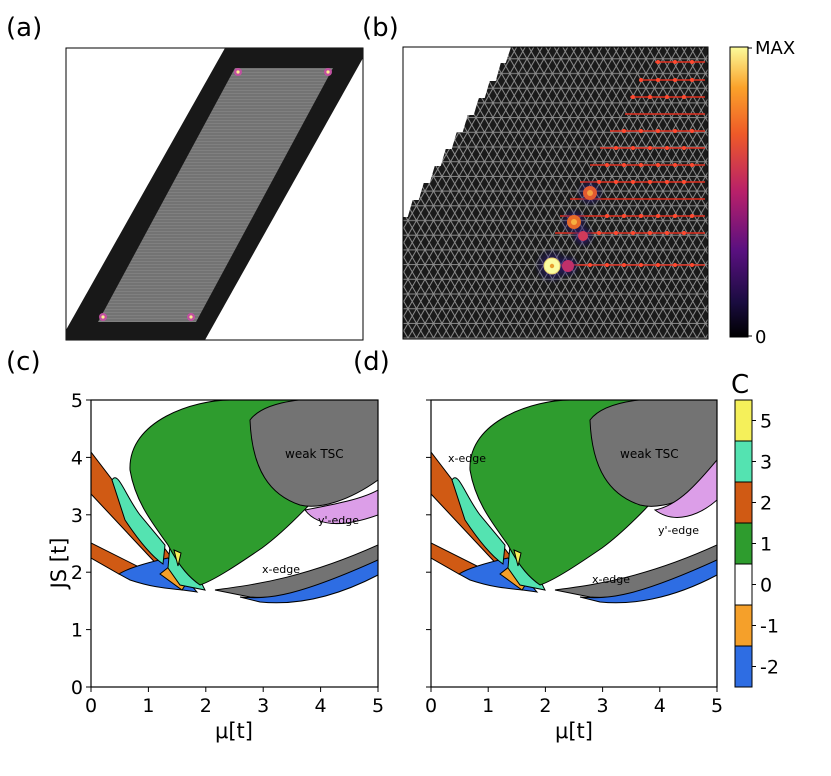  Describe the element at coordinates (611, 579) in the screenshot. I see `annotation-x-edge-bottom-d: x-edge` at that location.